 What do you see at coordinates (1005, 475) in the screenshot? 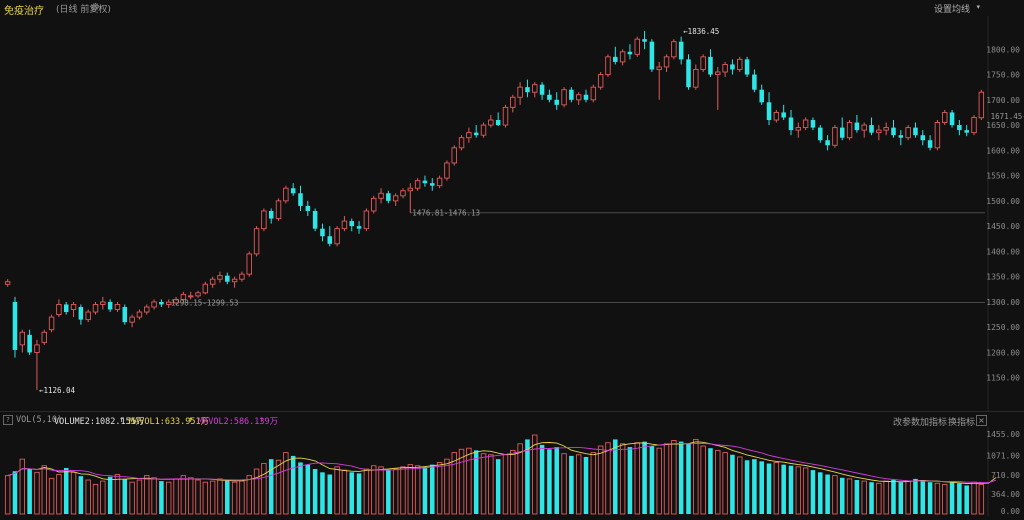
I see `vol-y-tick-label: 710.00` at bounding box center [1005, 475].